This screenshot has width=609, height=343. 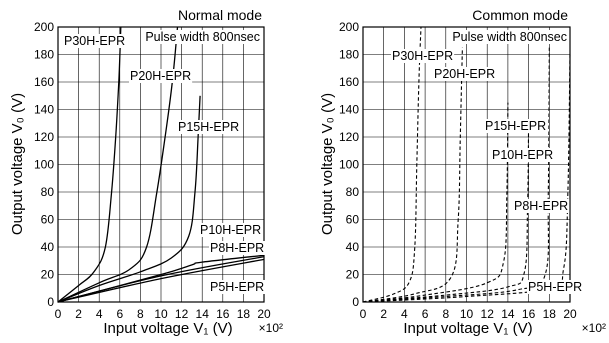 I want to click on normal-series-label-p8h: P8H-EPR, so click(x=237, y=248).